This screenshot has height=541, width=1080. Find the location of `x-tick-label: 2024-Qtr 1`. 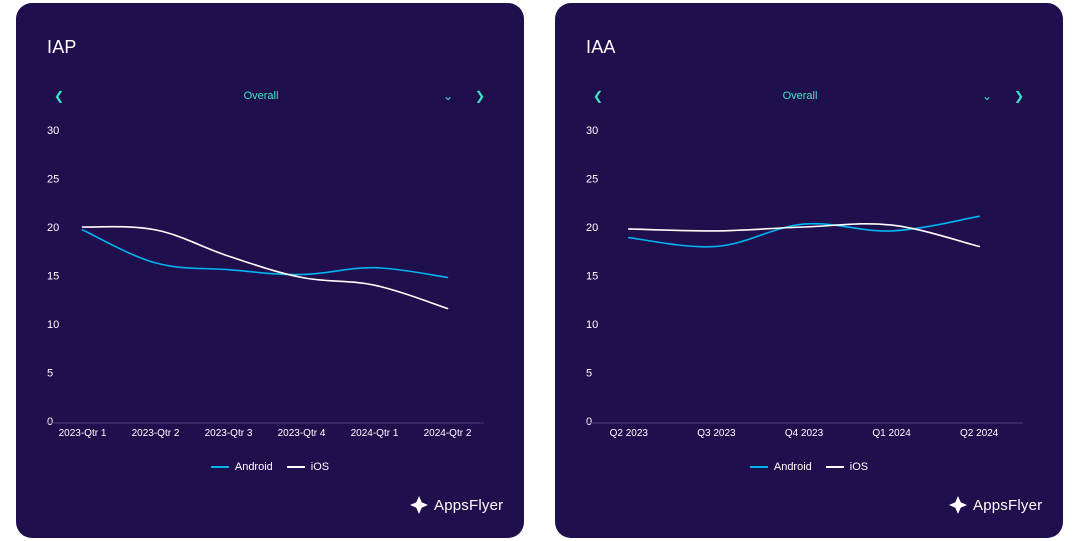

x-tick-label: 2024-Qtr 1 is located at coordinates (375, 433).